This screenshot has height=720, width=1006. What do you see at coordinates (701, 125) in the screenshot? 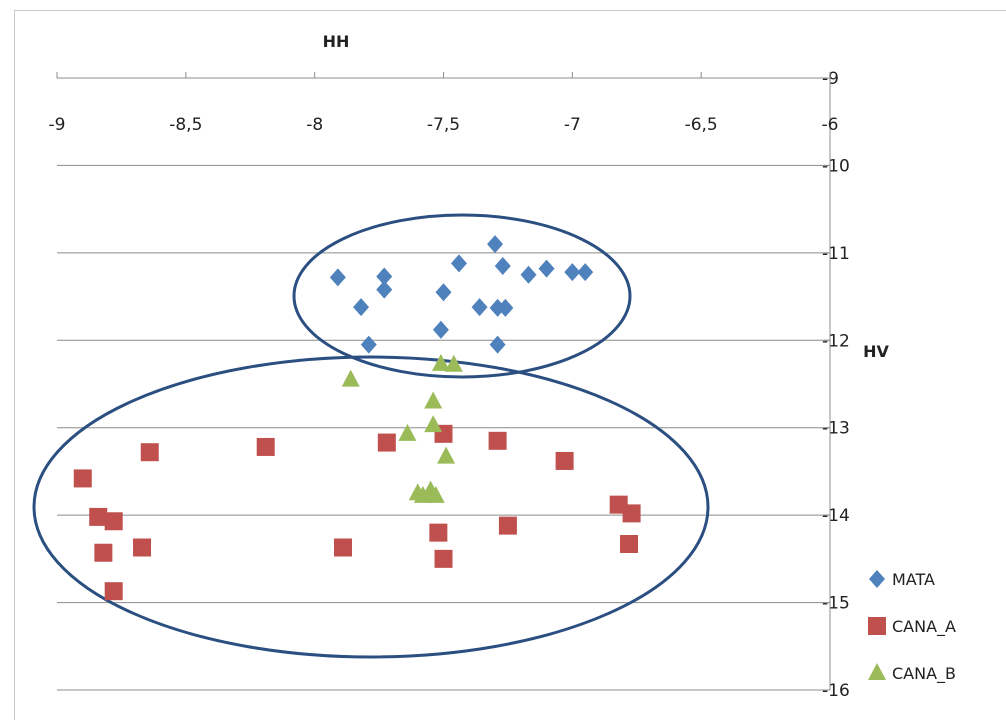
I see `x-tick-label: -6,5` at bounding box center [701, 125].